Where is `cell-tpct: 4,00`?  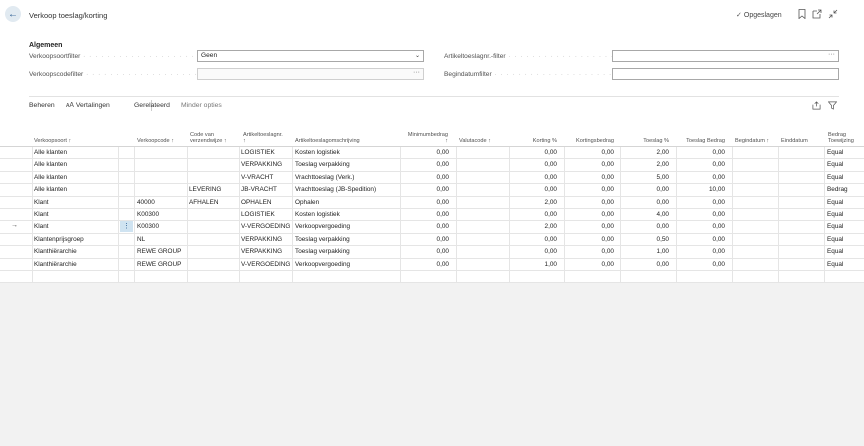 cell-tpct: 4,00 is located at coordinates (662, 214).